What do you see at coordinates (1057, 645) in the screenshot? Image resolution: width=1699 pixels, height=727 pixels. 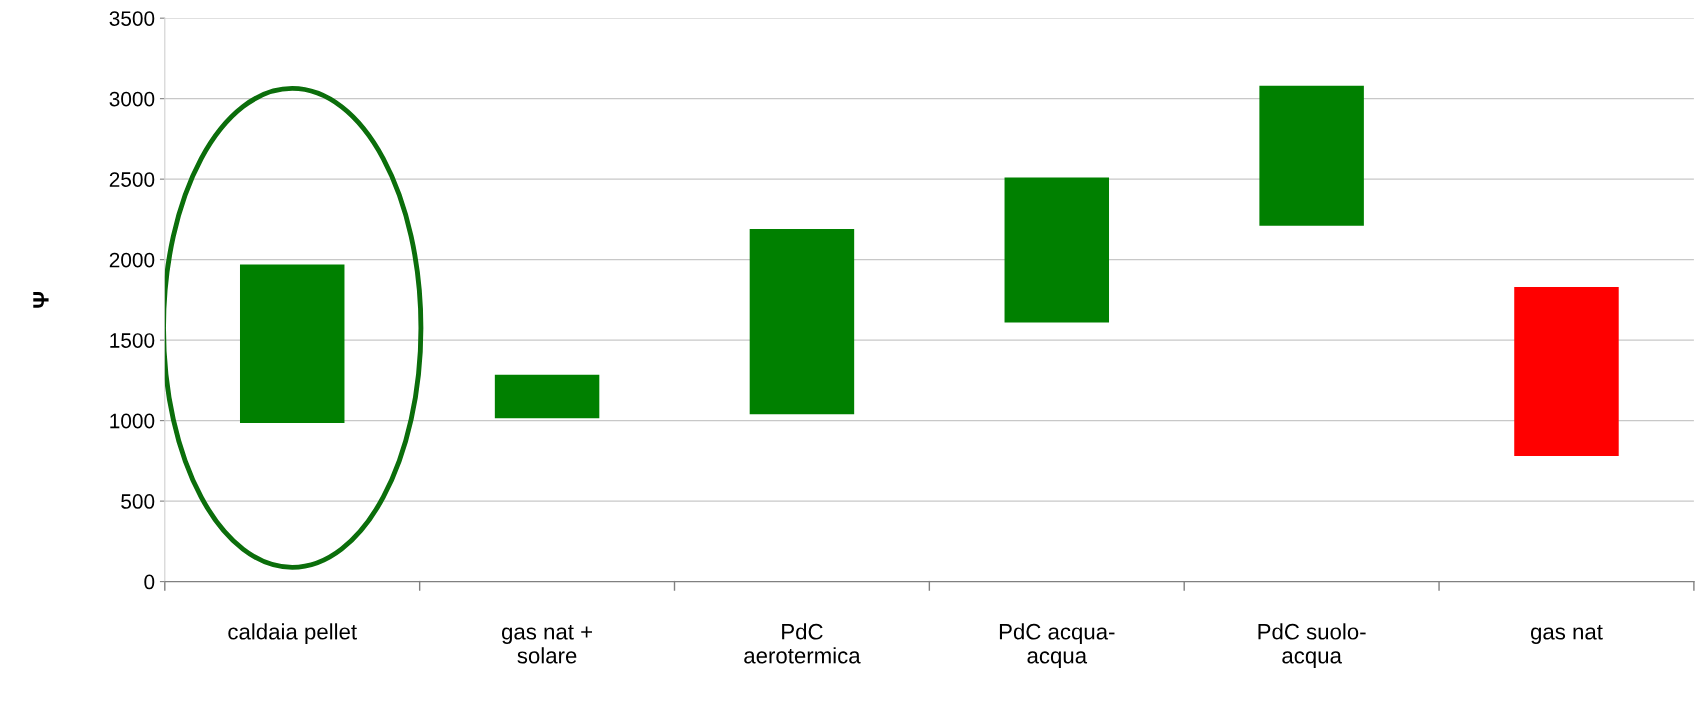 I see `x-tick-label: PdC acqua- acqua` at bounding box center [1057, 645].